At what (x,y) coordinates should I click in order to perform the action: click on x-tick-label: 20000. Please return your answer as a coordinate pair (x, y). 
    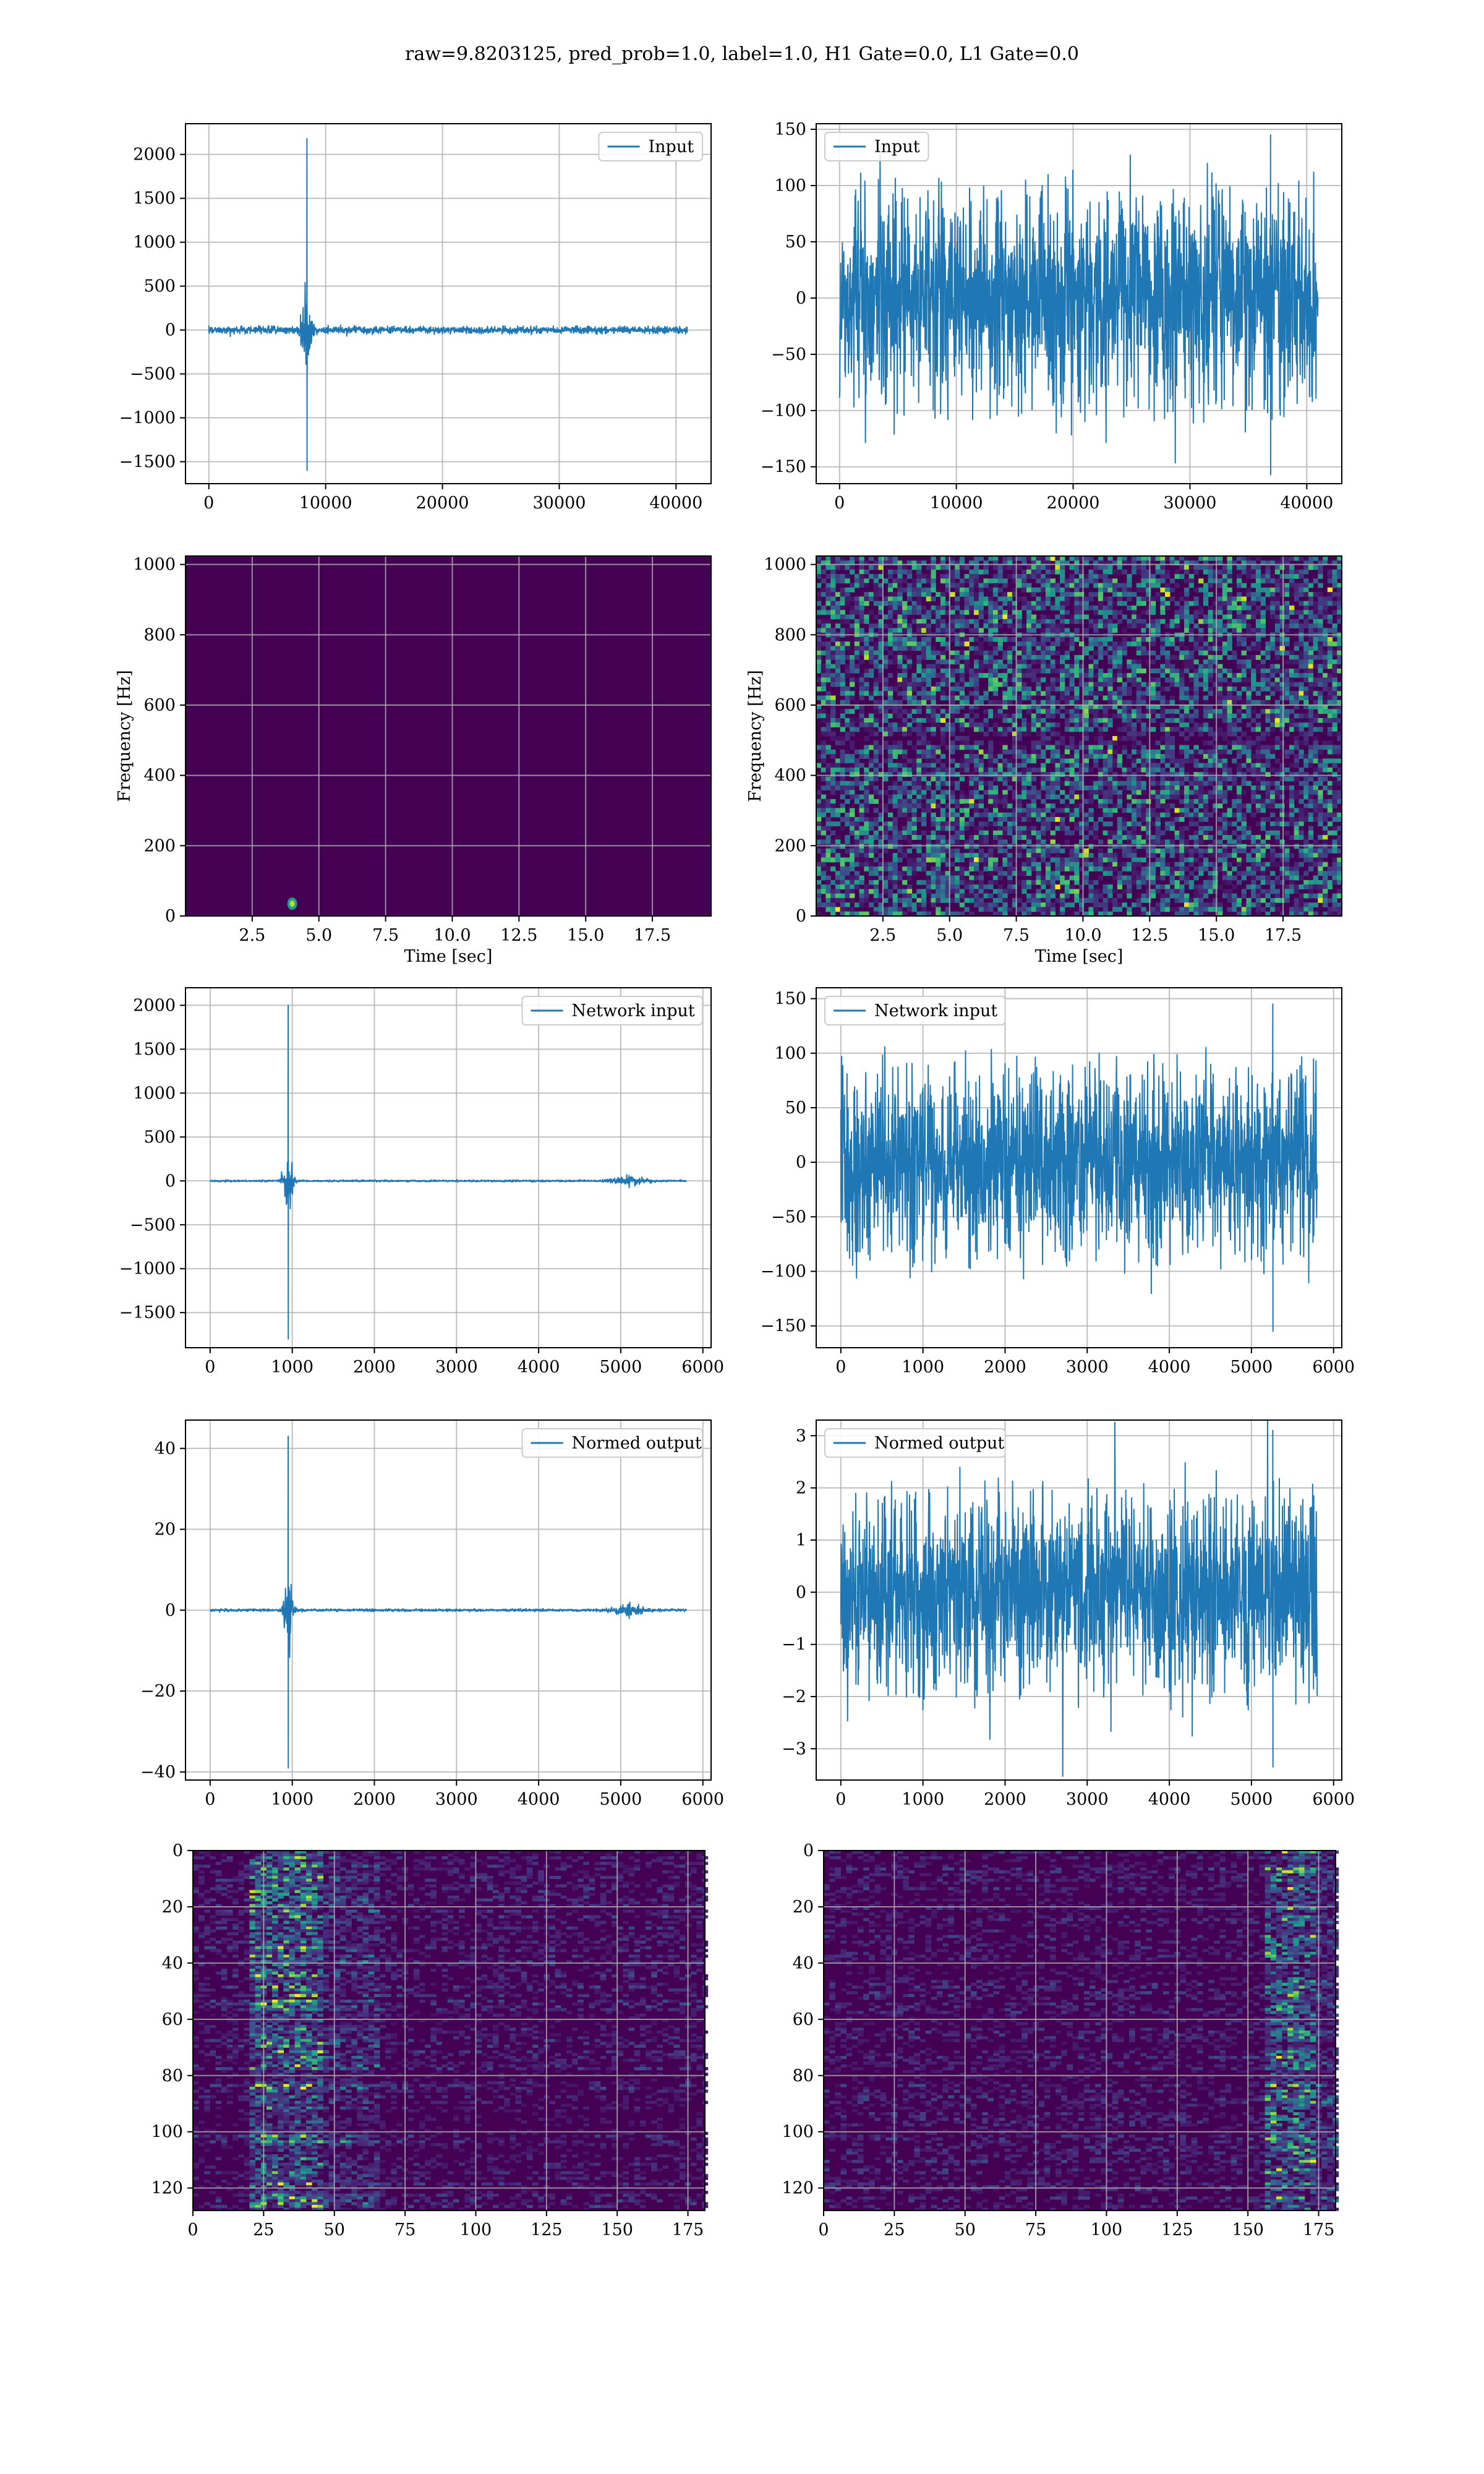
    Looking at the image, I should click on (442, 503).